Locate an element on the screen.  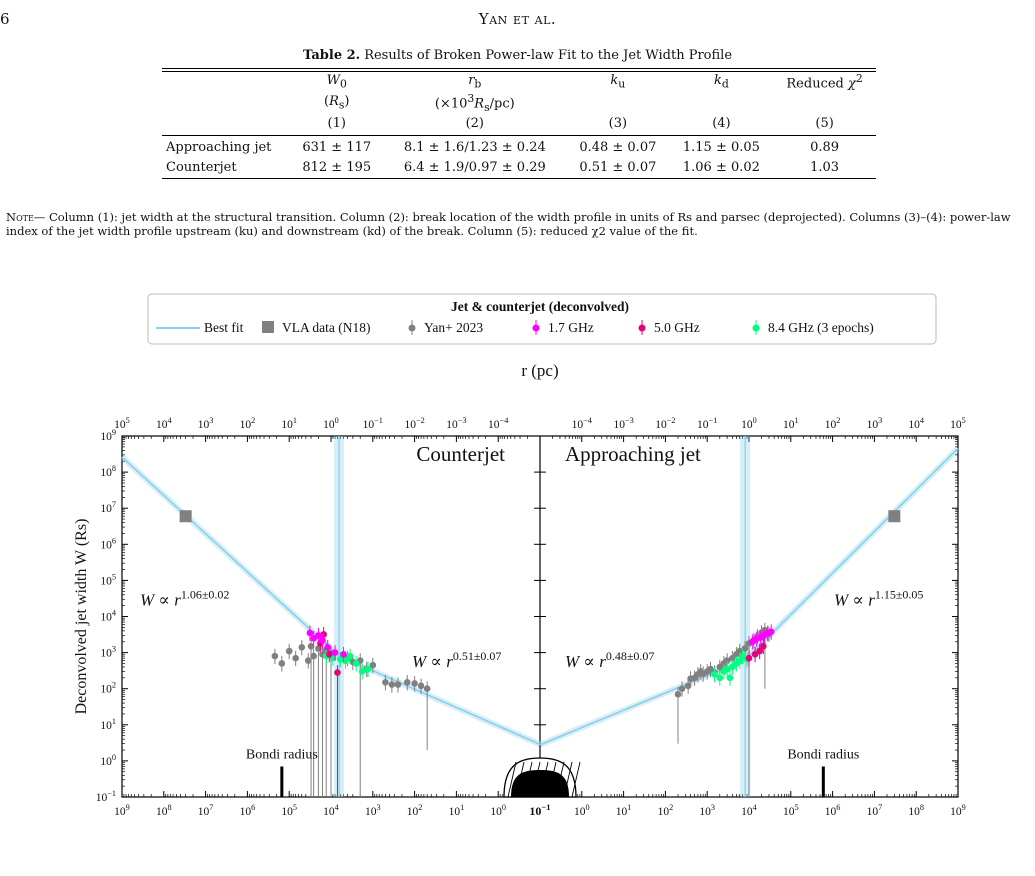
top-tick-label: 10⁻¹ is located at coordinates (707, 423).